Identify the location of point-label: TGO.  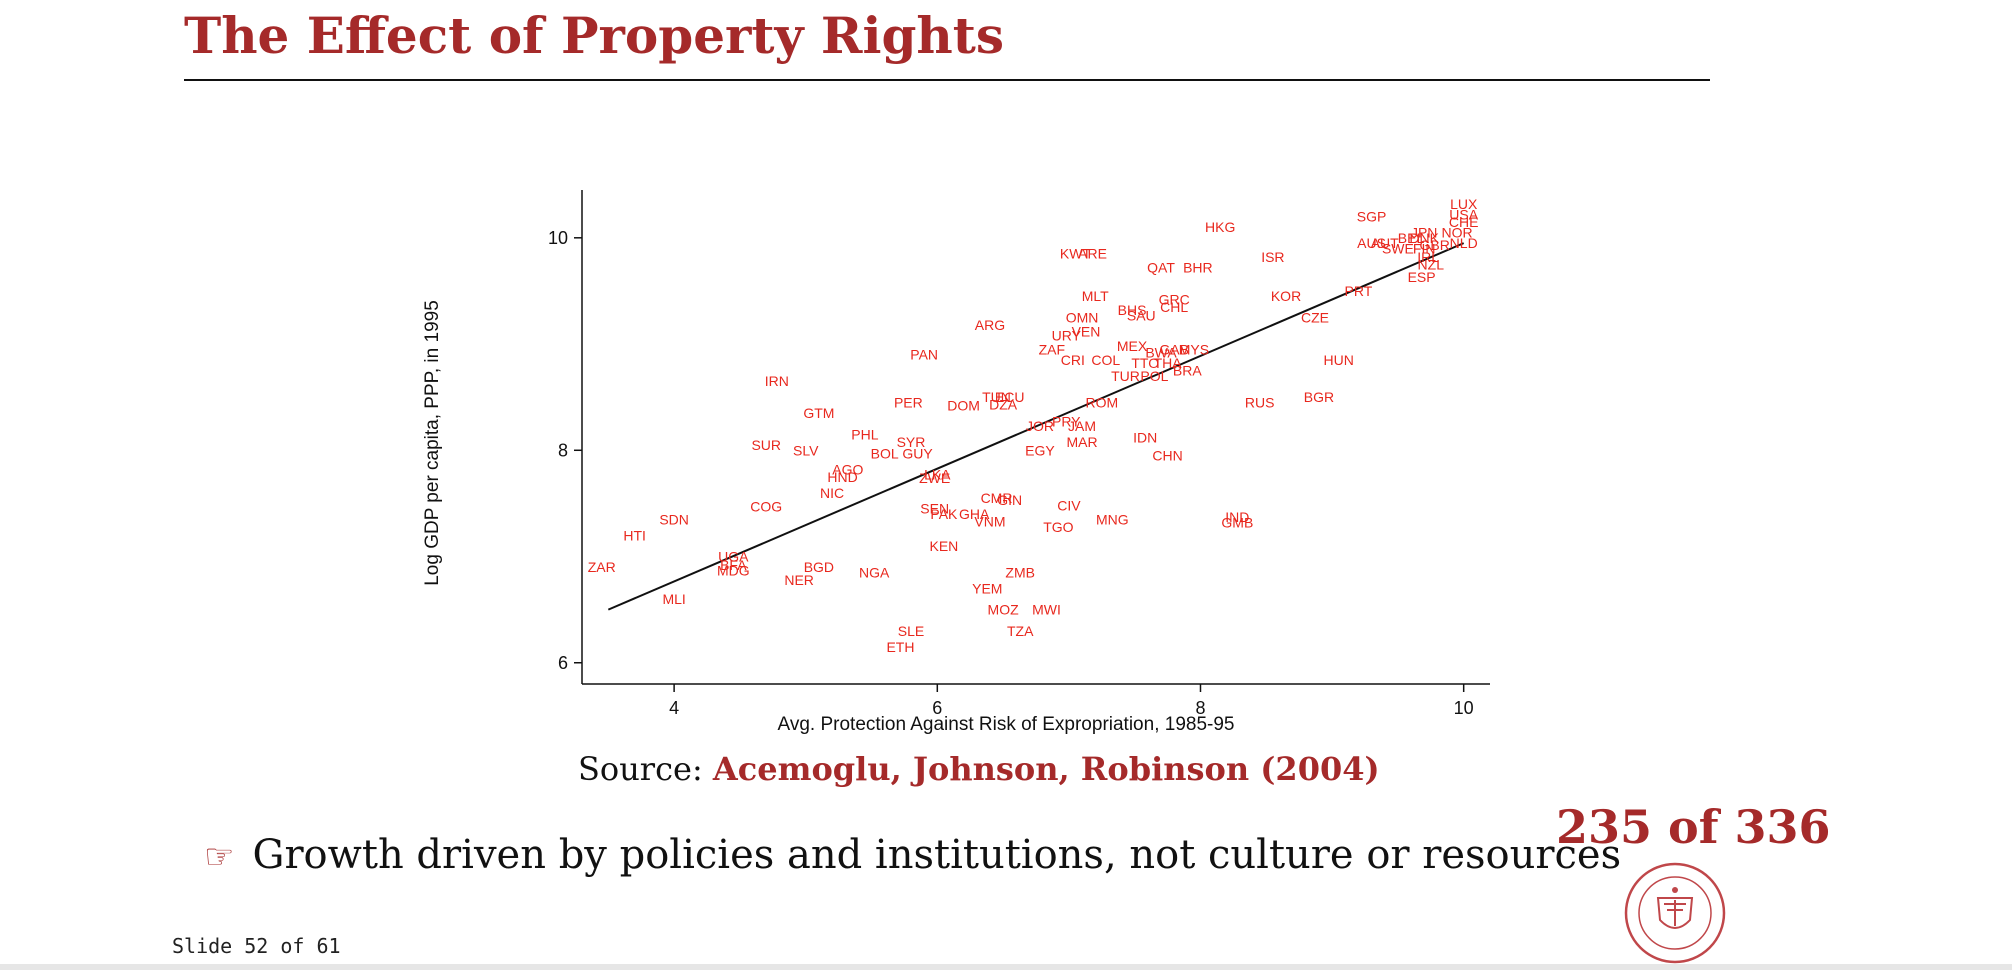
(1058, 527).